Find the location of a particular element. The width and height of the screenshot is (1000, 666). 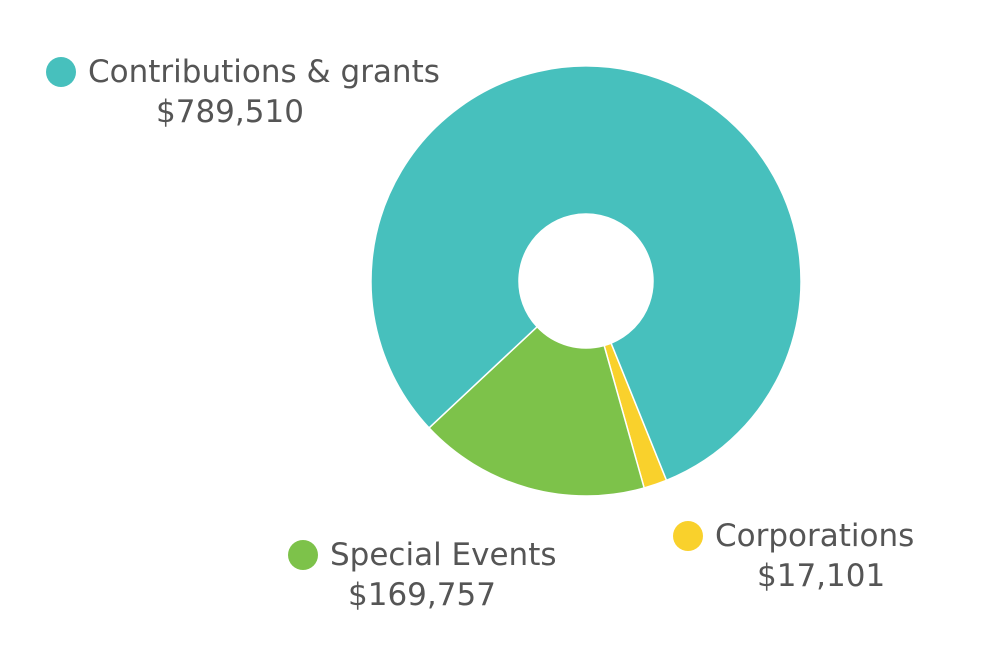

legend-swatch-contributions-grants is located at coordinates (61, 72).